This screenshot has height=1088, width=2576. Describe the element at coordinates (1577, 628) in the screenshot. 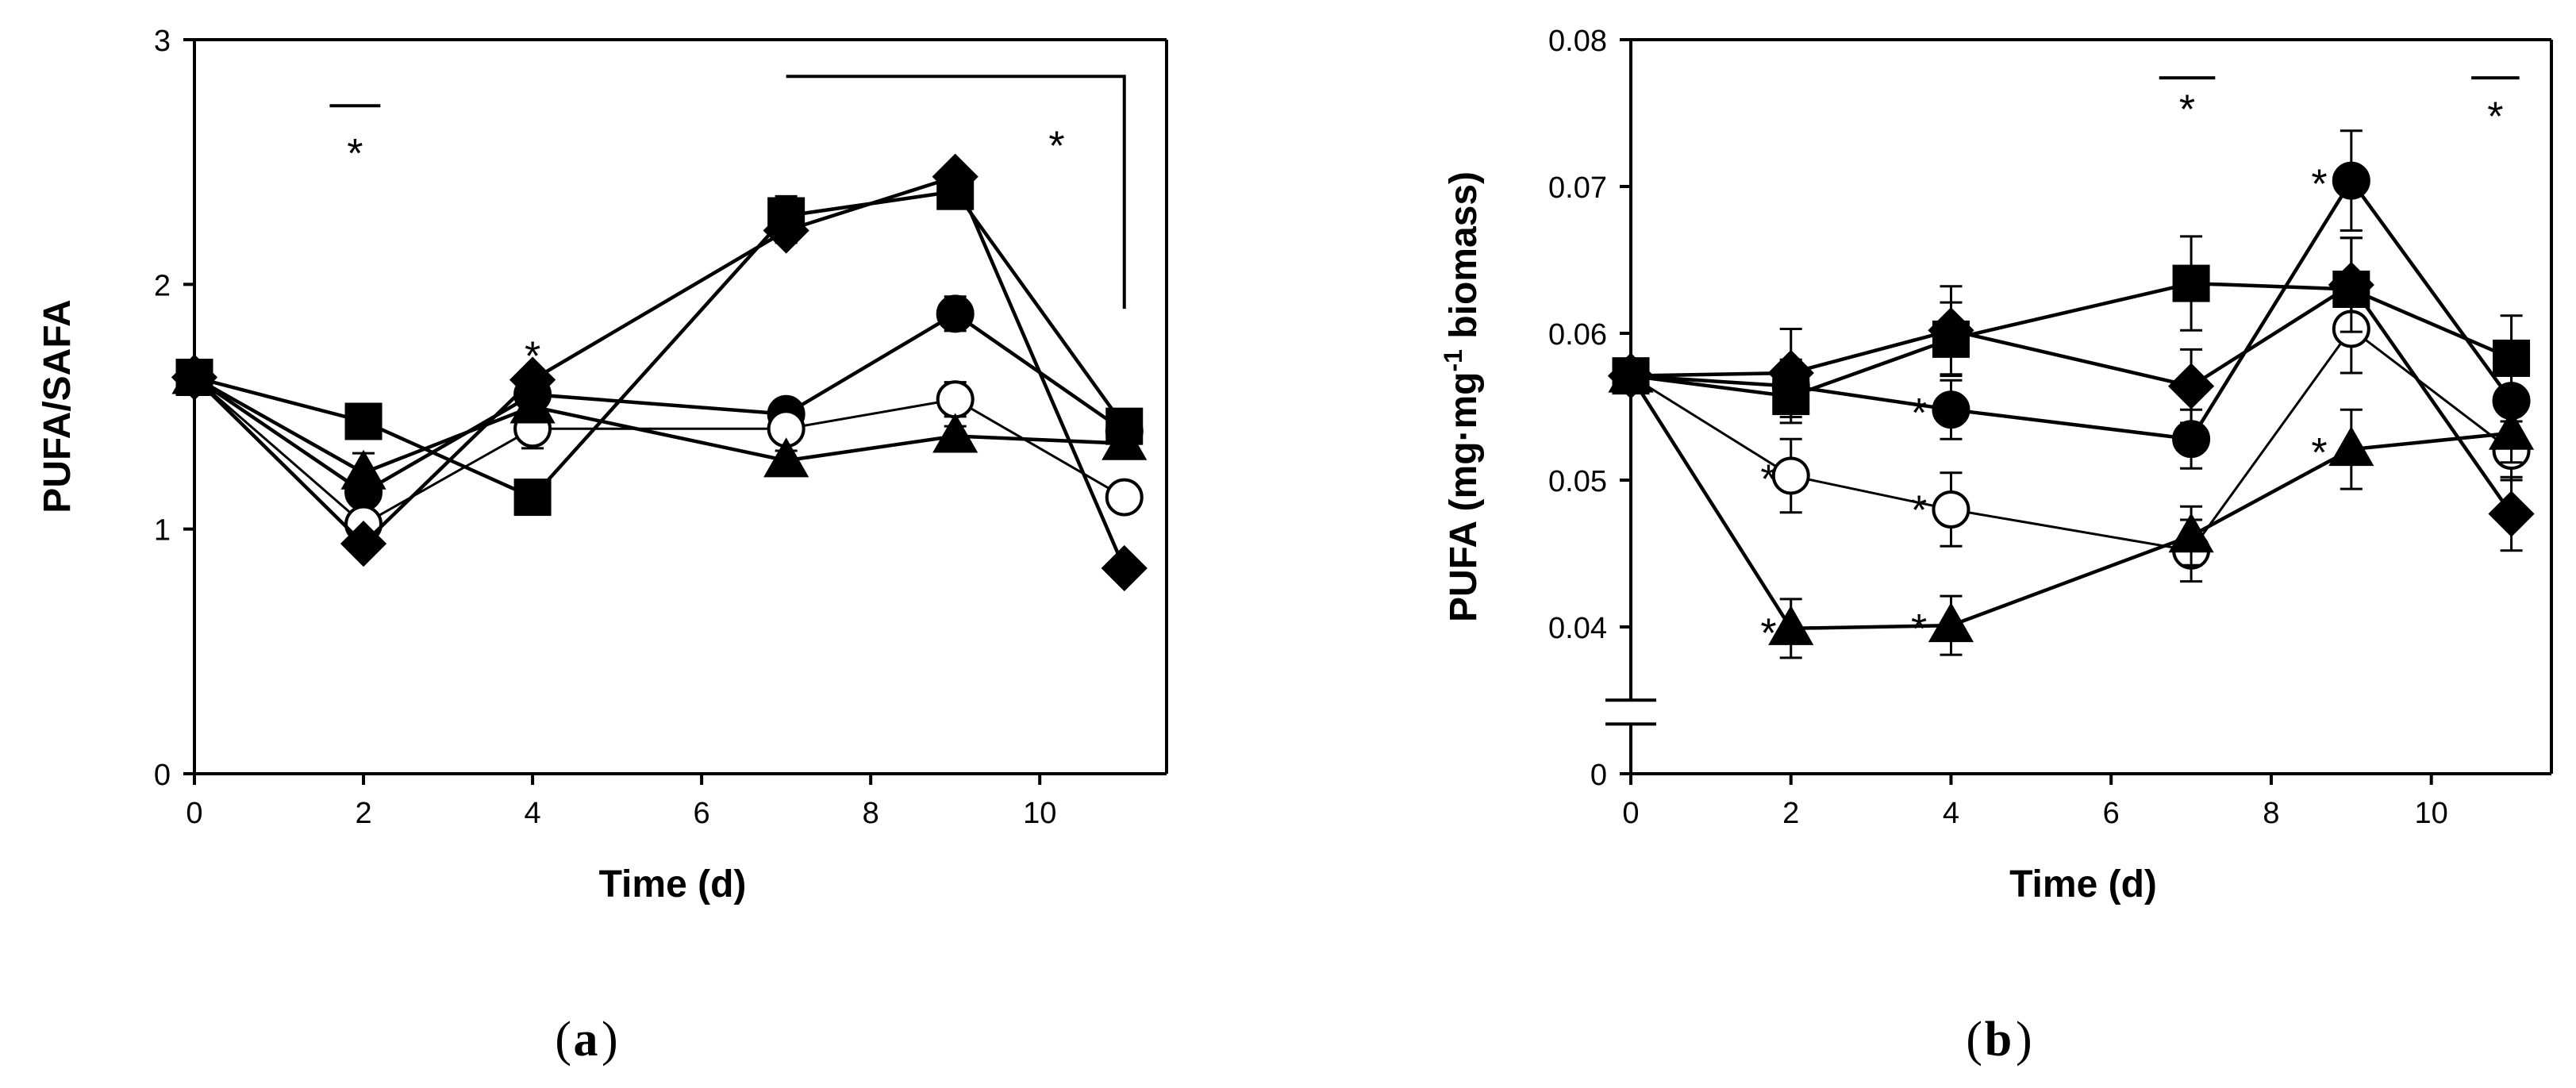

I see `y-tick-label: 0.04` at that location.